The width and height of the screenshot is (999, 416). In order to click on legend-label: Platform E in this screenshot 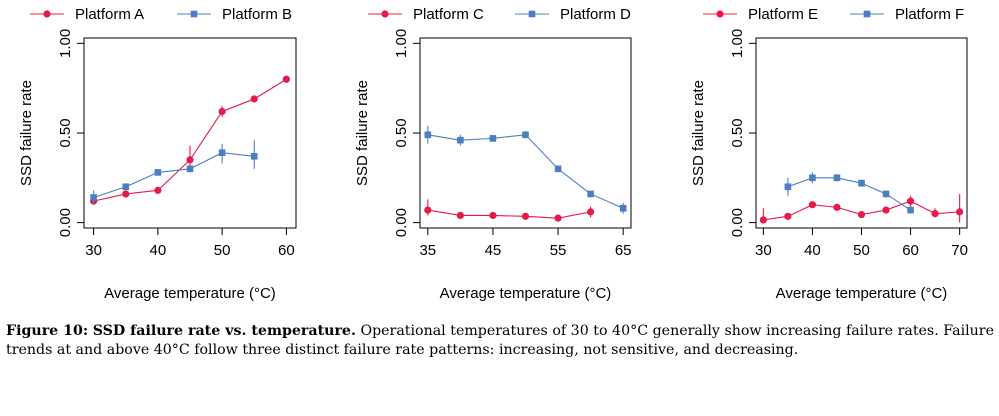, I will do `click(783, 14)`.